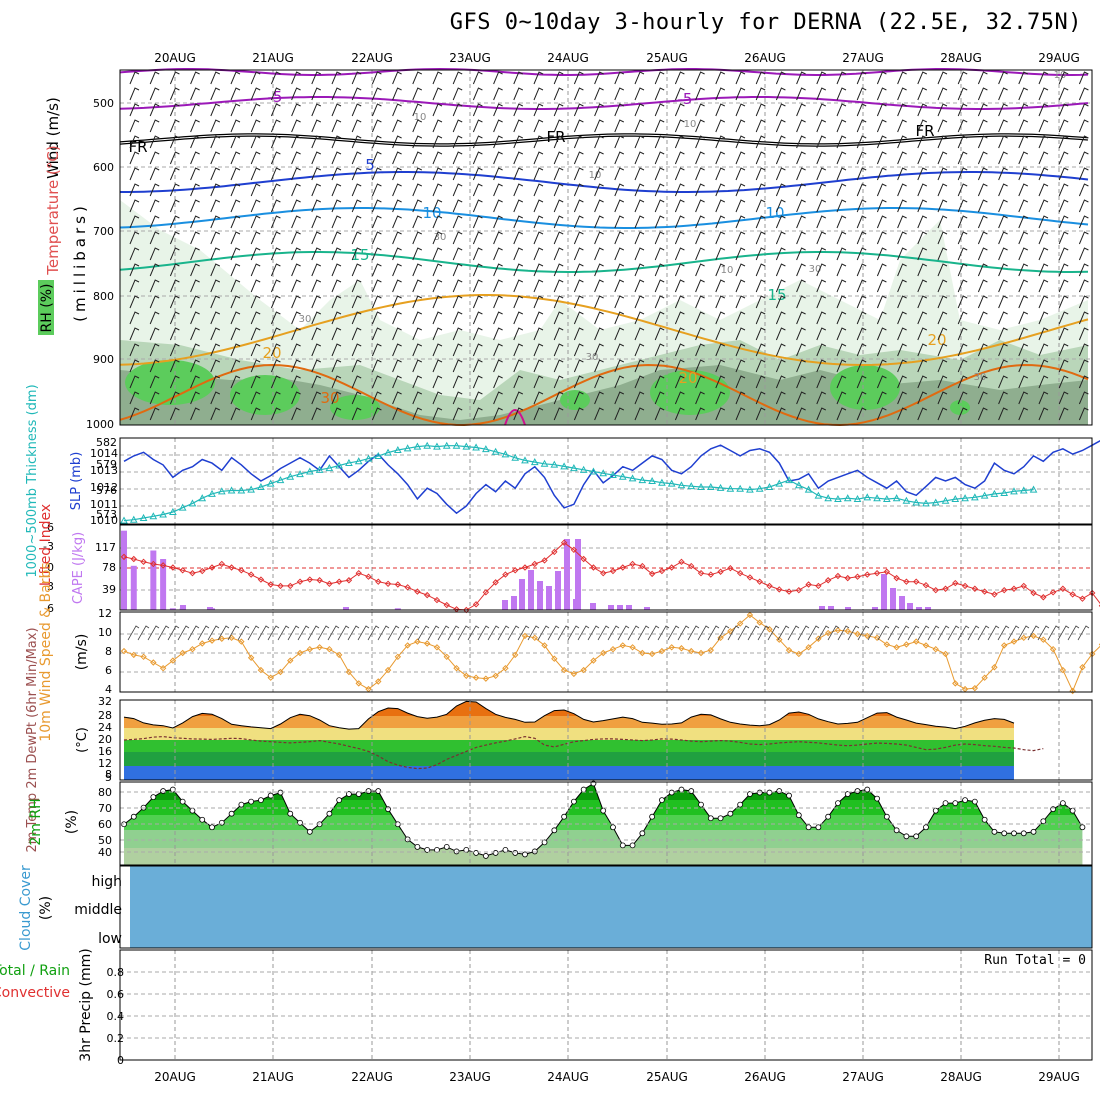  What do you see at coordinates (863, 58) in the screenshot?
I see `date-label-top-7: 27AUG` at bounding box center [863, 58].